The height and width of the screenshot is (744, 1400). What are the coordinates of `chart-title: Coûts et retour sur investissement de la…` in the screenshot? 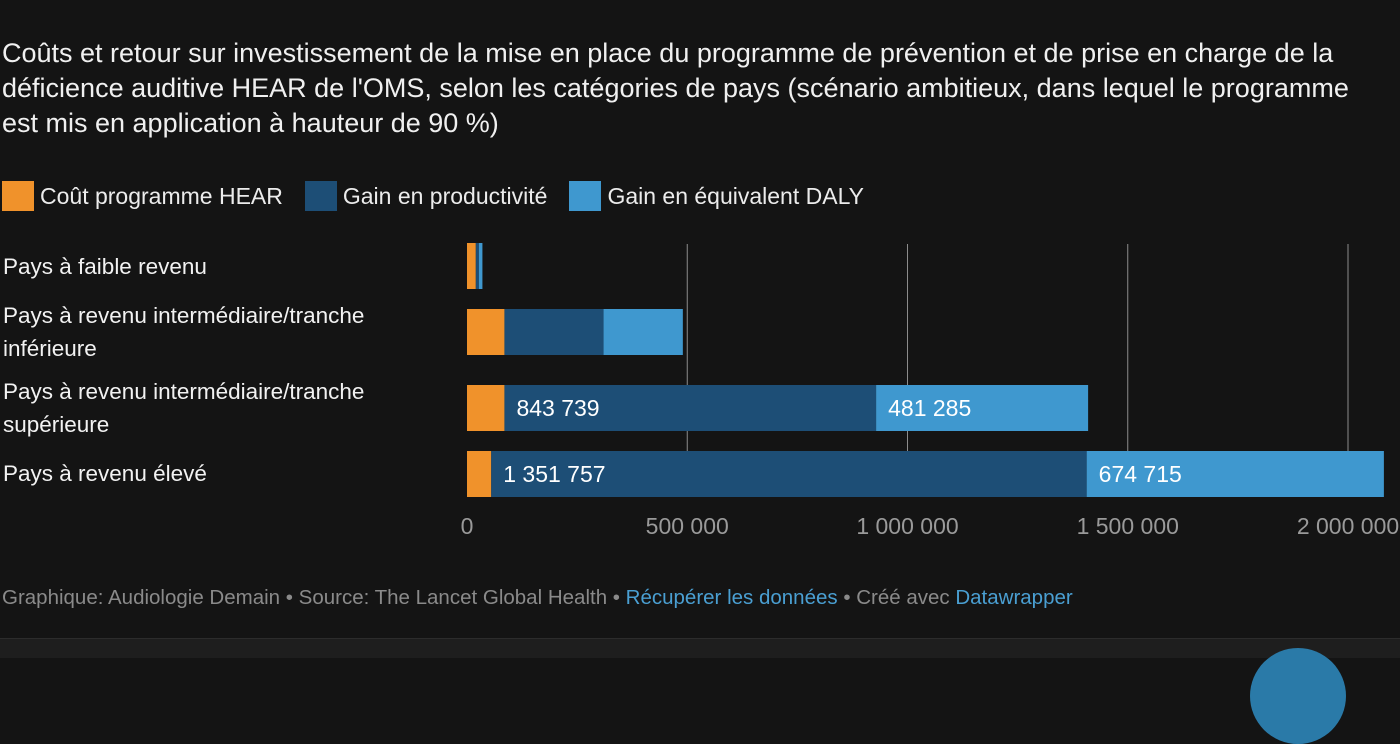 It's located at (675, 88).